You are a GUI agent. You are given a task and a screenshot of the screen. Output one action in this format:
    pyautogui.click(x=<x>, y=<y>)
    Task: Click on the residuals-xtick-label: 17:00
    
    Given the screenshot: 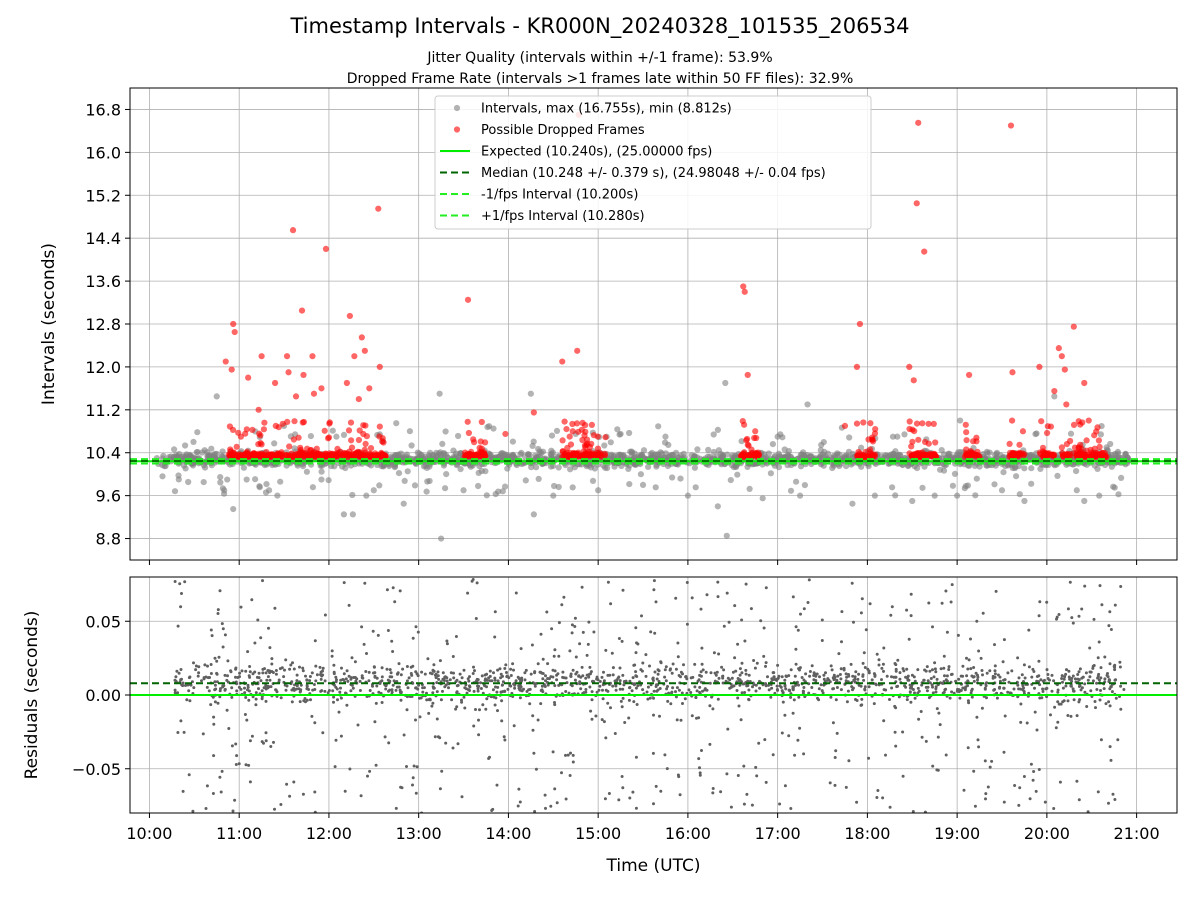 What is the action you would take?
    pyautogui.click(x=778, y=833)
    